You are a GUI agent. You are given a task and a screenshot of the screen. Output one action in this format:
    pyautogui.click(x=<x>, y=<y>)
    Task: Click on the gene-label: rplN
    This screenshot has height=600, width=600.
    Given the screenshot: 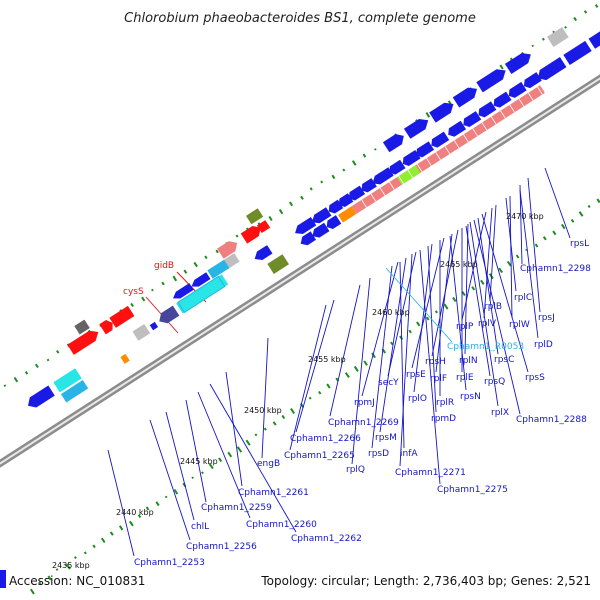 What is the action you would take?
    pyautogui.click(x=468, y=361)
    